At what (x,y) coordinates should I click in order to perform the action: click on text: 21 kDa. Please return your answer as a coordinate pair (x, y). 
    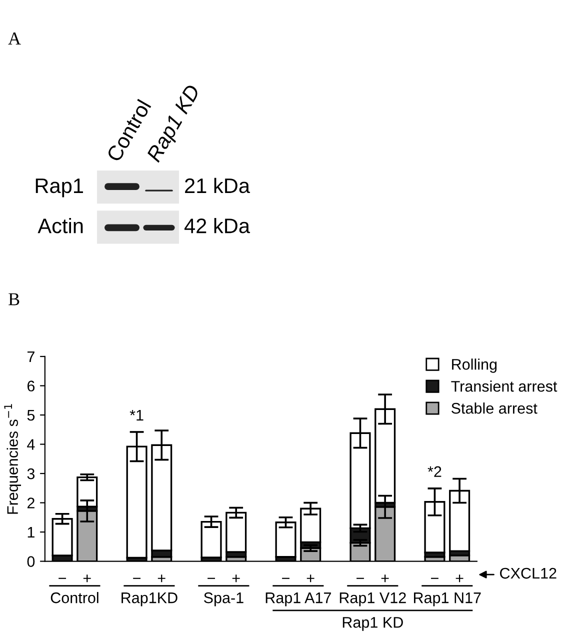
    Looking at the image, I should click on (217, 186).